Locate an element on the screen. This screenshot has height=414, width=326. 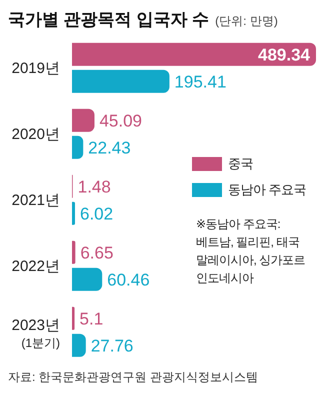
data-label: 22.43 is located at coordinates (109, 148).